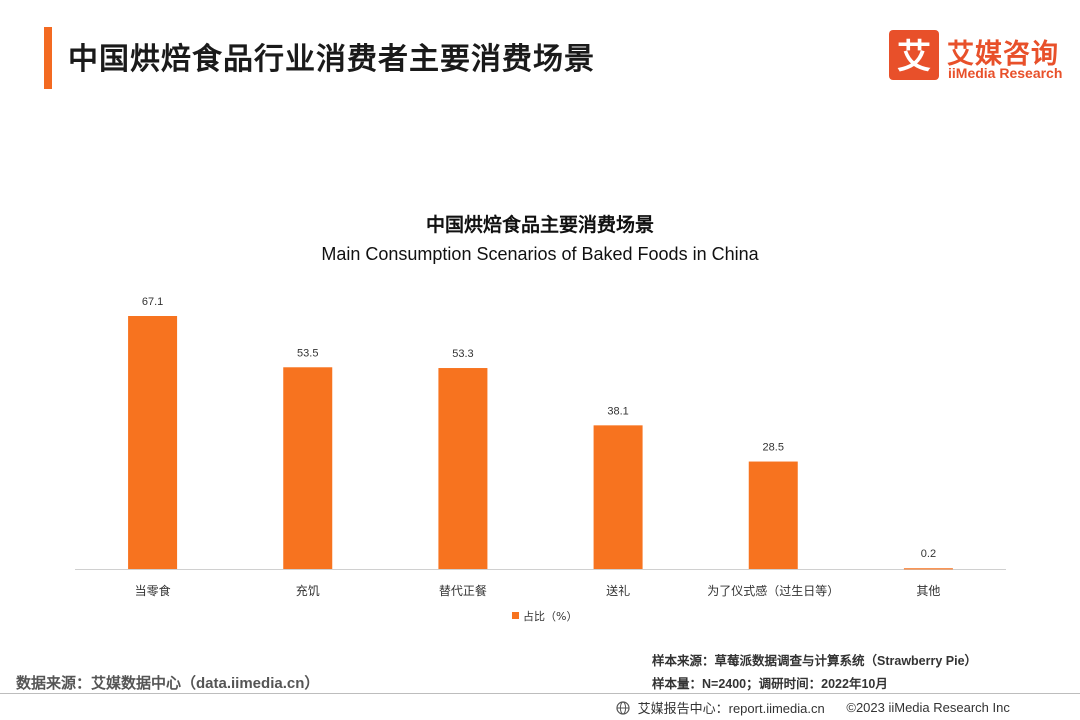 Image resolution: width=1080 pixels, height=720 pixels. What do you see at coordinates (773, 590) in the screenshot?
I see `x-tick-label-5: 为了仪式感（过生日等）` at bounding box center [773, 590].